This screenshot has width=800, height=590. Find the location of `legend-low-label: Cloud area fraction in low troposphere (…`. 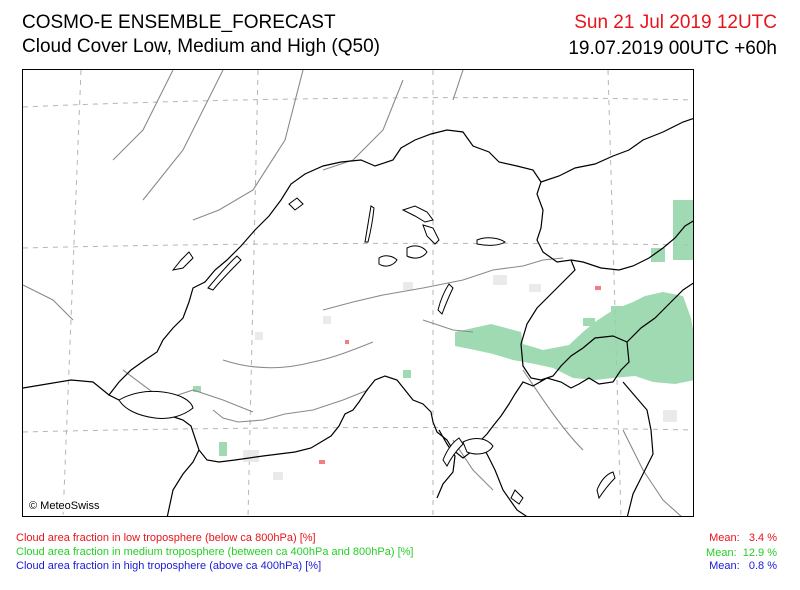

legend-low-label: Cloud area fraction in low troposphere (… is located at coordinates (166, 538).